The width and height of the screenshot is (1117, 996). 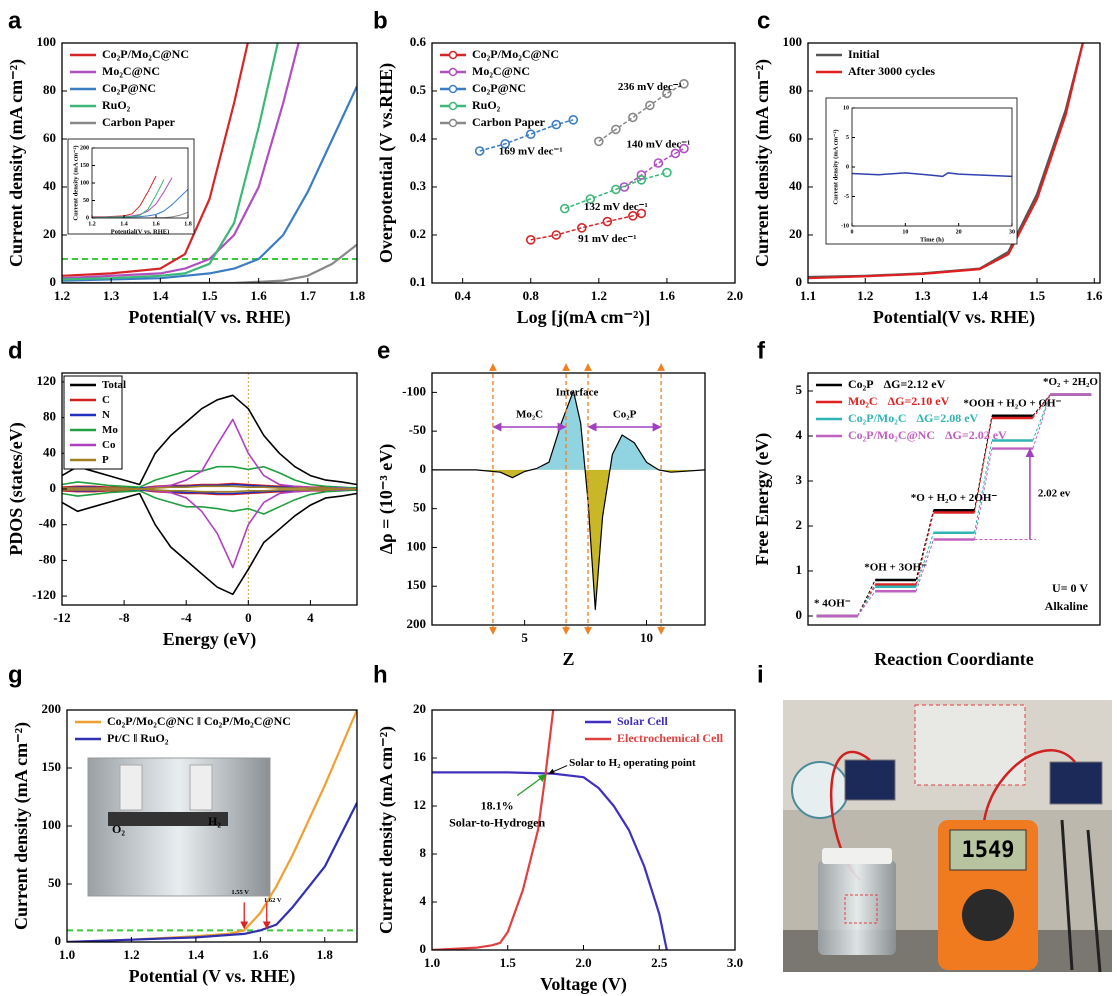 I want to click on slope-label: 169 mV dec⁻¹, so click(x=531, y=152).